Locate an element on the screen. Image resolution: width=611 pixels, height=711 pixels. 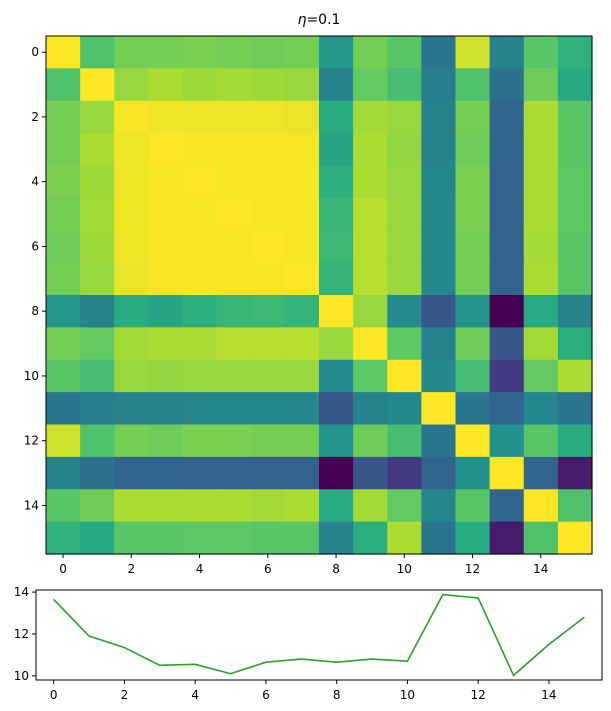
heatmap-cell-r15-c4 is located at coordinates (200, 538).